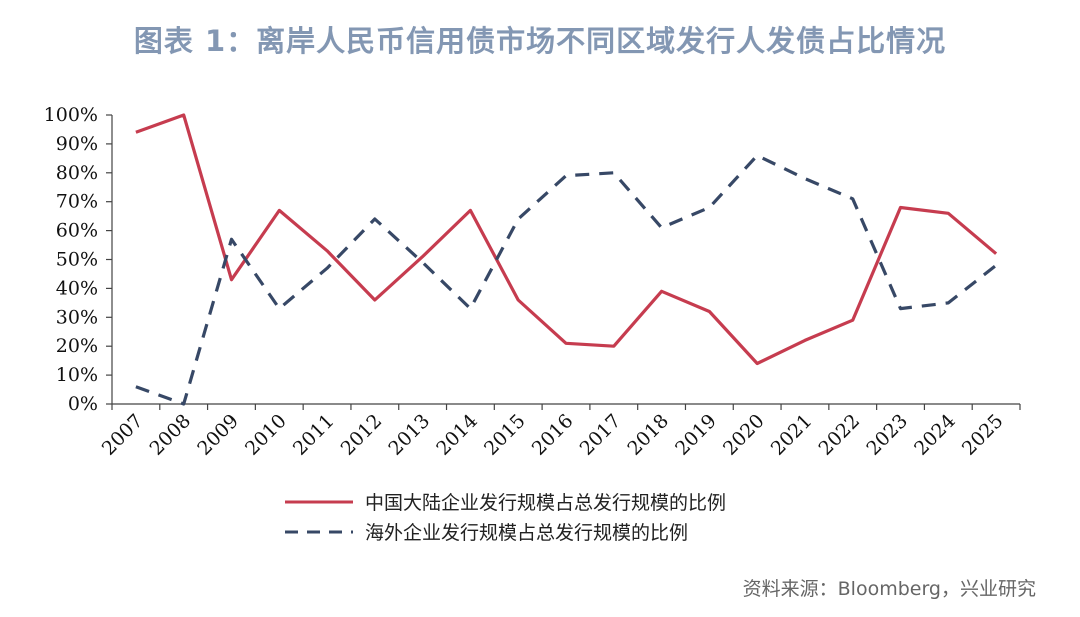 The height and width of the screenshot is (617, 1080). I want to click on x-tick-label: 2014, so click(457, 435).